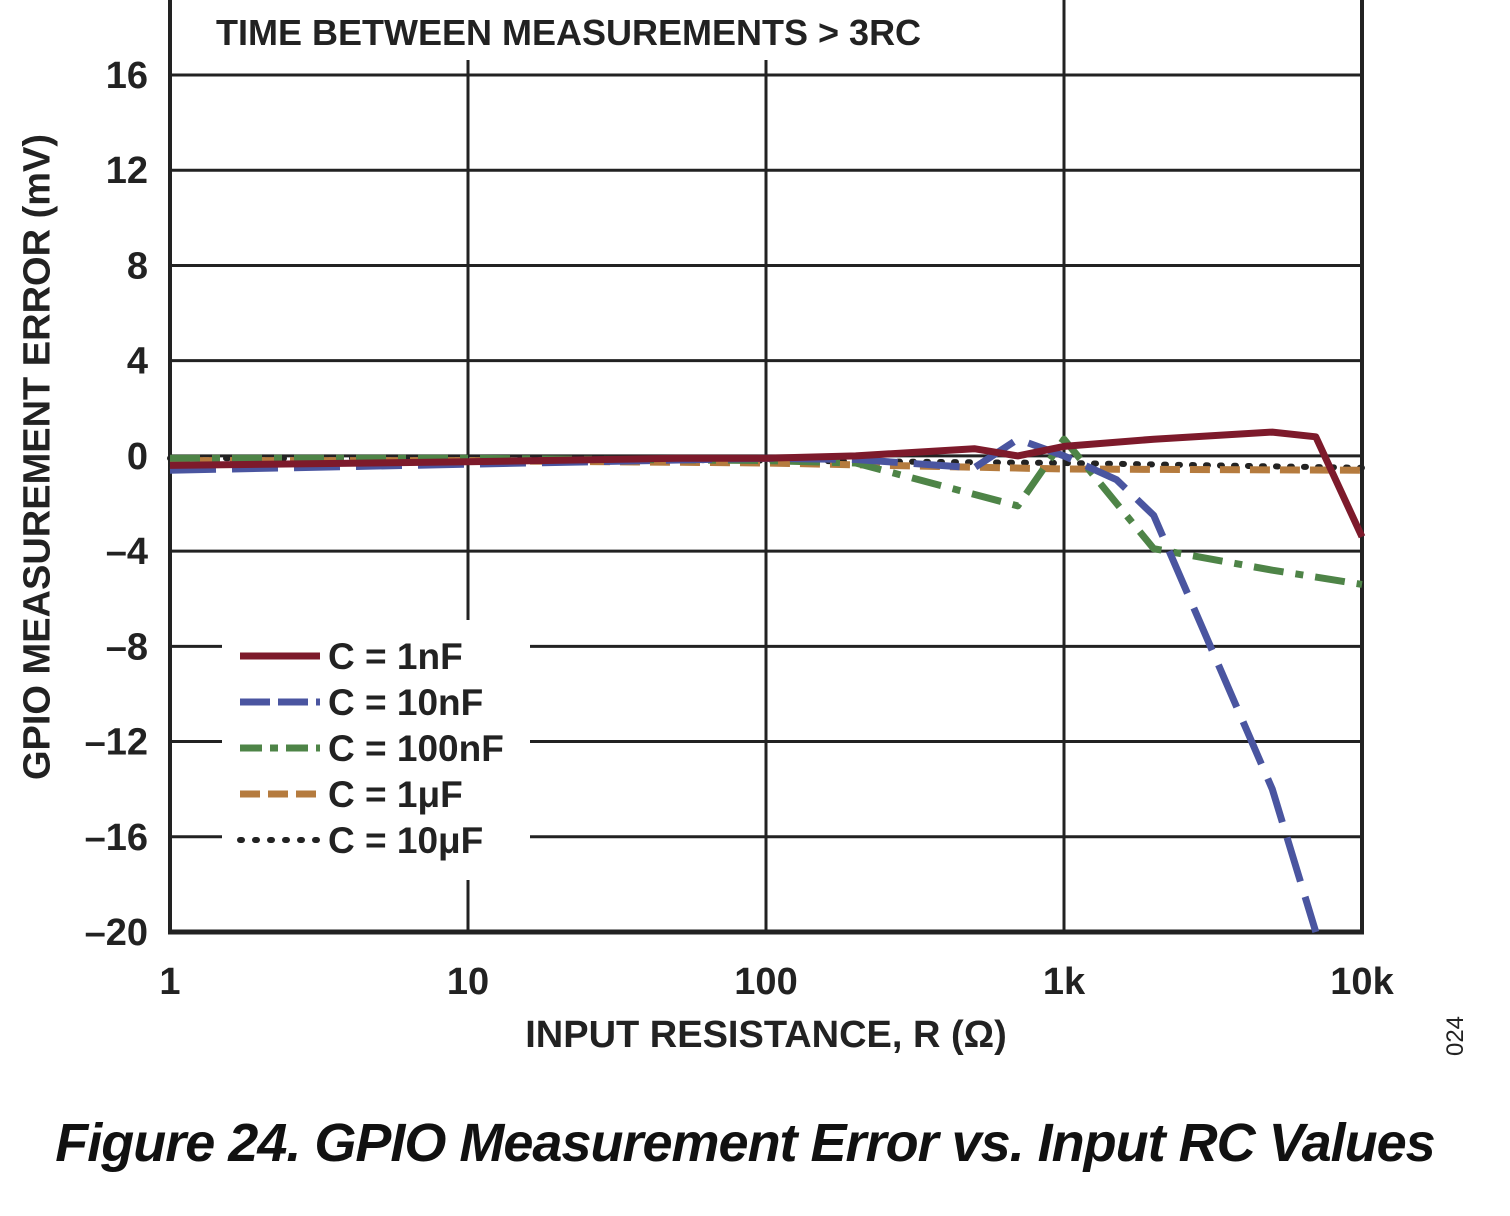  What do you see at coordinates (395, 656) in the screenshot?
I see `legend-label: C = 1nF` at bounding box center [395, 656].